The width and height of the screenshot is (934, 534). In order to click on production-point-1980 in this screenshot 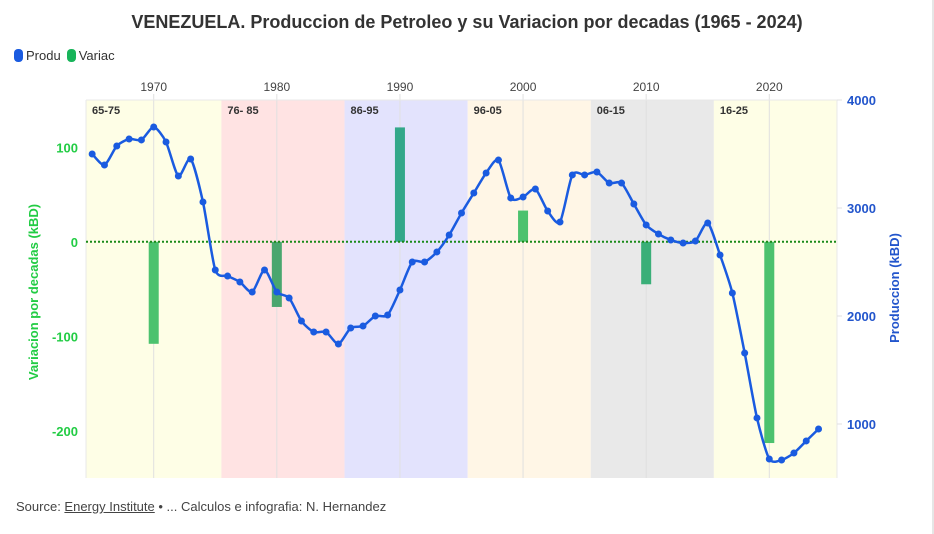, I will do `click(277, 292)`.